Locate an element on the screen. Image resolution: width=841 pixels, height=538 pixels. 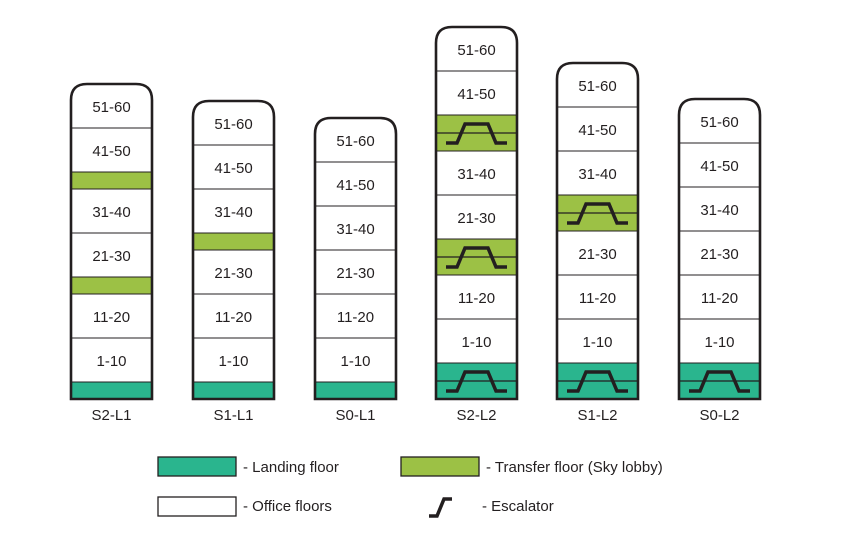
tower-s1-l1: 1-10 11-20 21-30 31-40 41-50 51-60 S1-L1 is located at coordinates (233, 261).